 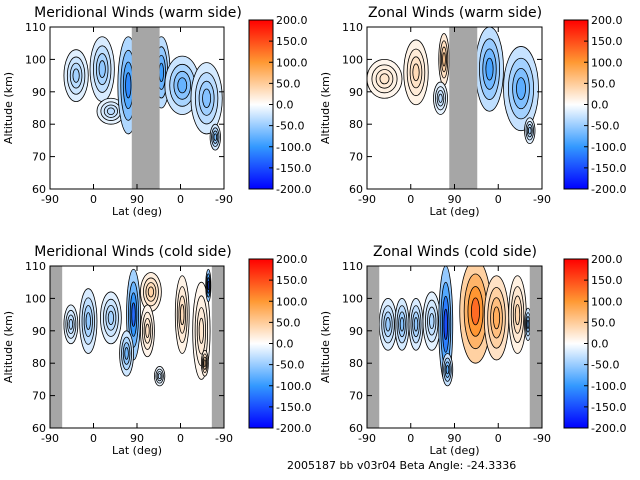 What do you see at coordinates (293, 386) in the screenshot?
I see `colorbar-tick-label: -100.0` at bounding box center [293, 386].